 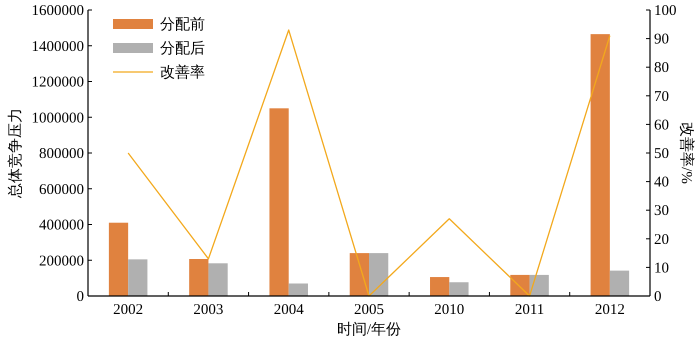 What do you see at coordinates (661, 182) in the screenshot?
I see `y2-tick-label: 40` at bounding box center [661, 182].